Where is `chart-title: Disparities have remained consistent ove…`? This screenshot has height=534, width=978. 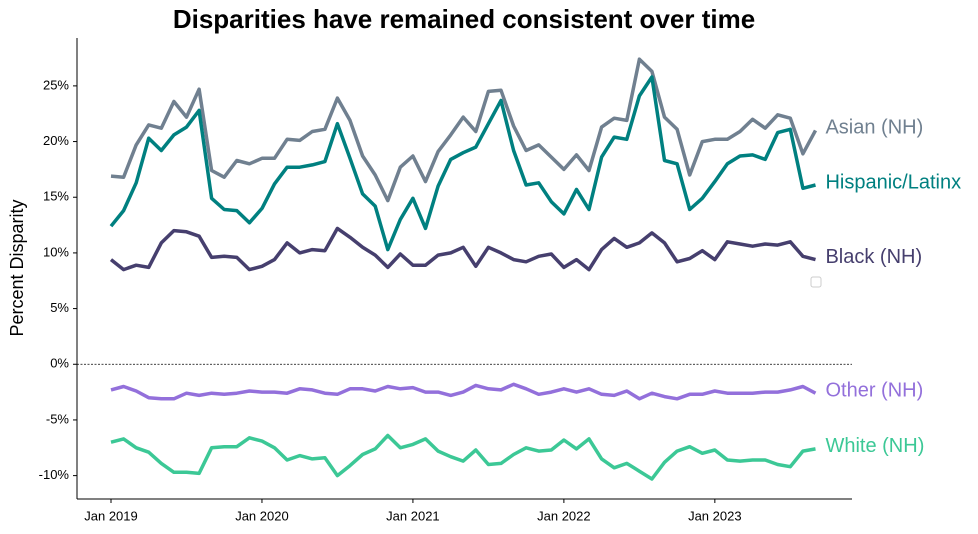 chart-title: Disparities have remained consistent ove… is located at coordinates (464, 19).